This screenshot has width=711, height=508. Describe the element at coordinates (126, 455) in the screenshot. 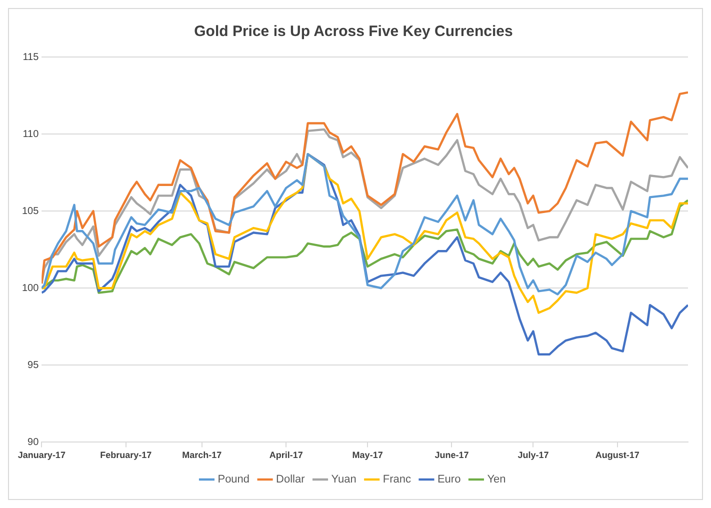

I see `x-tick-label: February-17` at that location.